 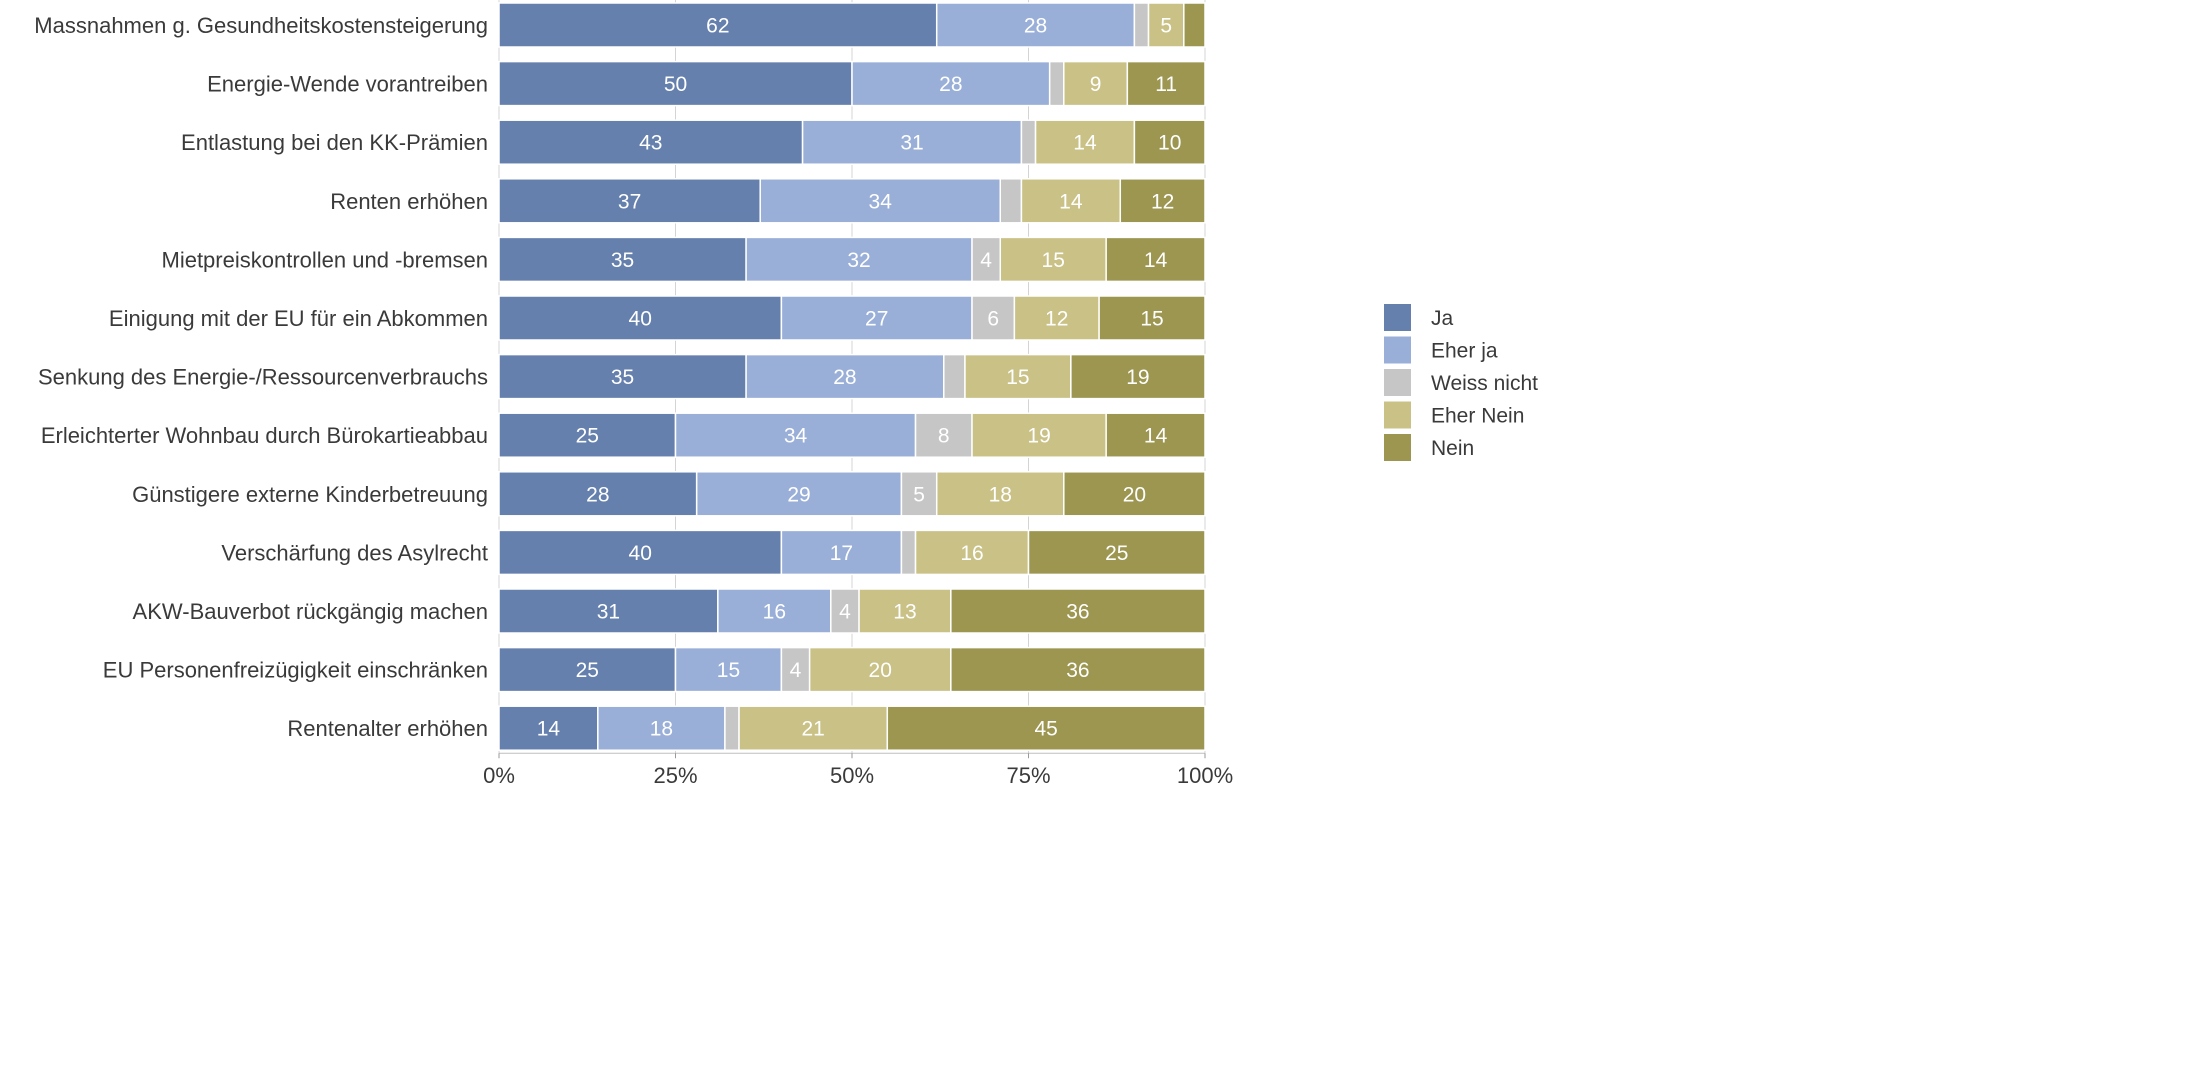 I want to click on category-label: Energie-Wende vorantreiben, so click(x=347, y=84).